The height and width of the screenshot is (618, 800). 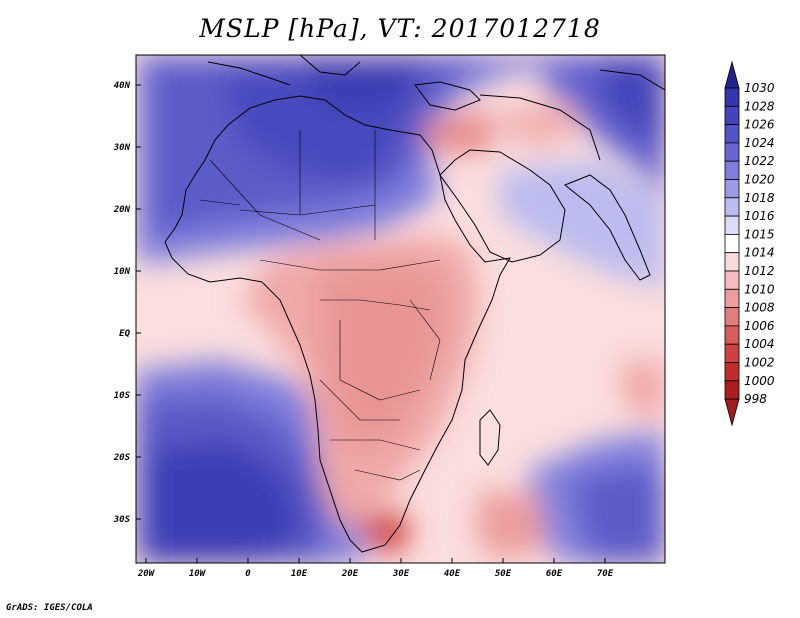 I want to click on colorbar-level-label: 1026, so click(x=759, y=125).